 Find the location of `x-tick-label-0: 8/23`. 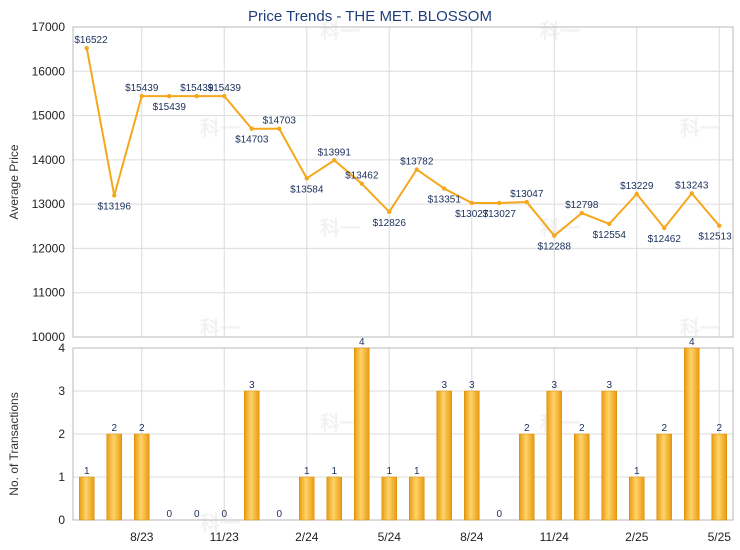

x-tick-label-0: 8/23 is located at coordinates (142, 537).